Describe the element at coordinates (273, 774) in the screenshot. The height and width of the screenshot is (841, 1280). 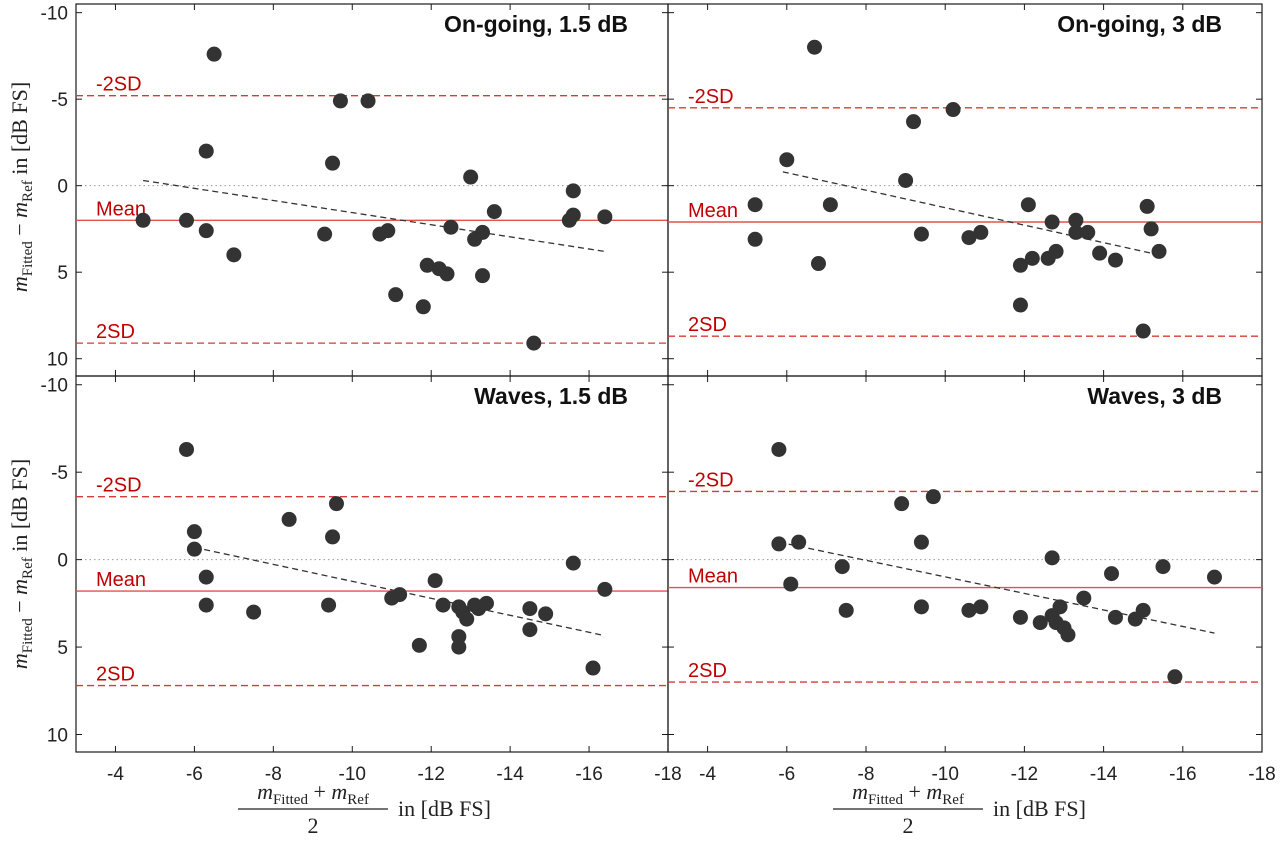
I see `x-tick-label: -8` at that location.